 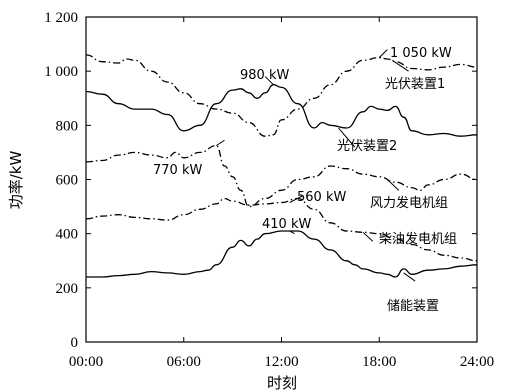 I want to click on x-tick-label: 00:00, so click(x=86, y=362).